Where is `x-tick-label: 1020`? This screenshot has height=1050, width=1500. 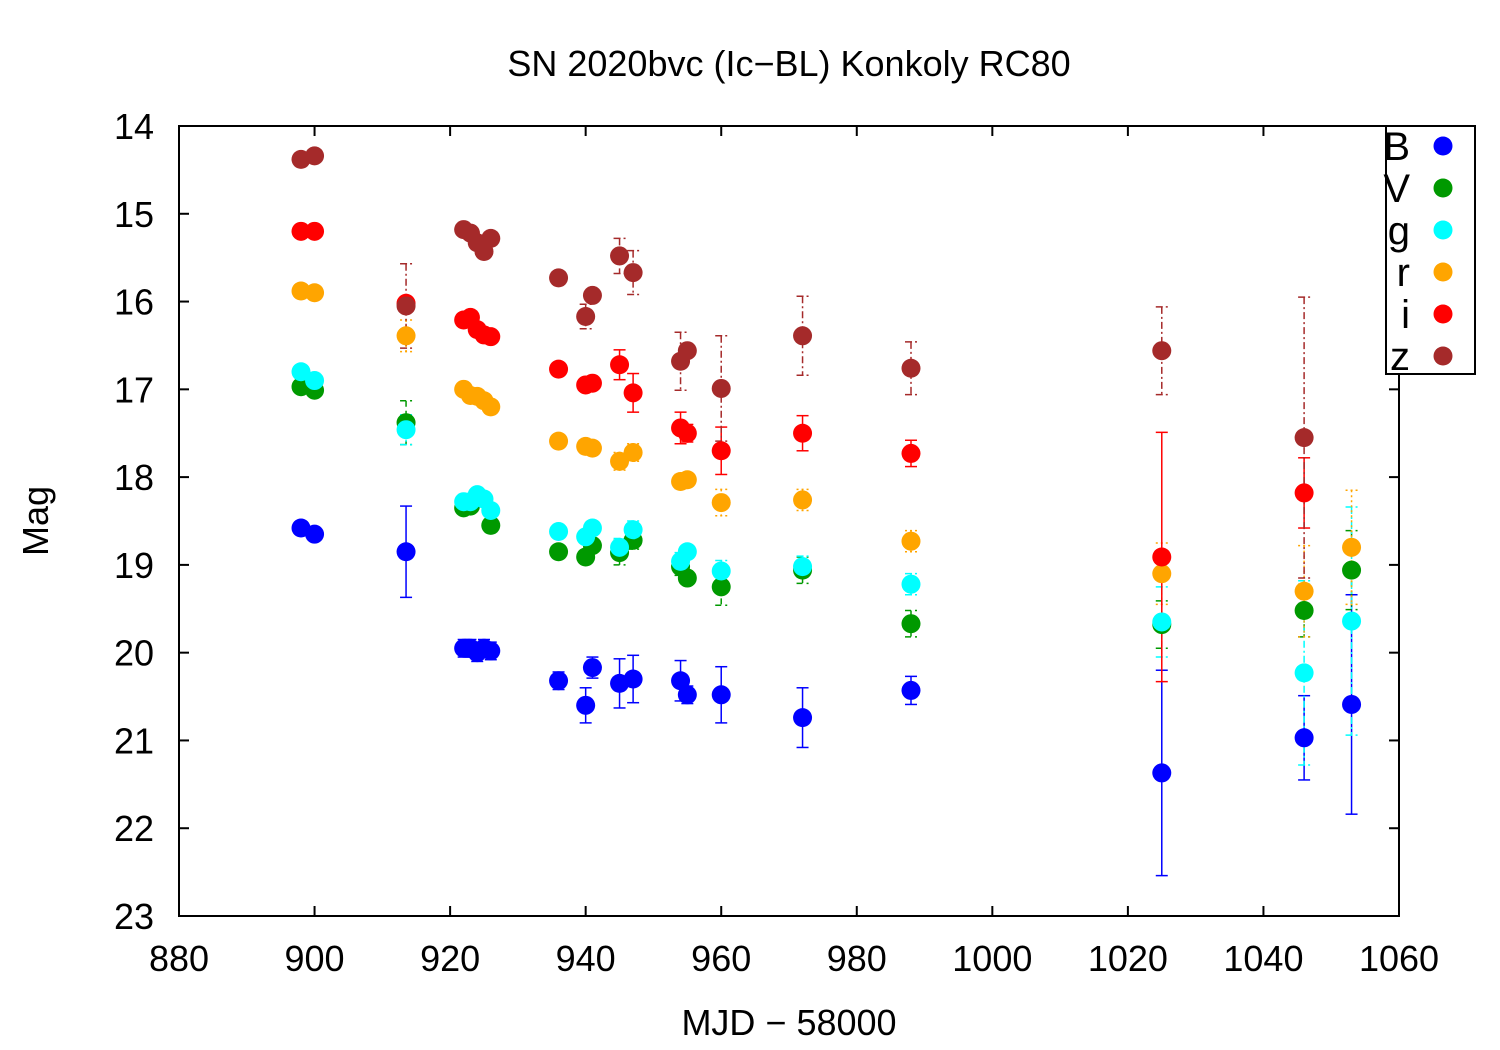
x-tick-label: 1020 is located at coordinates (1128, 958).